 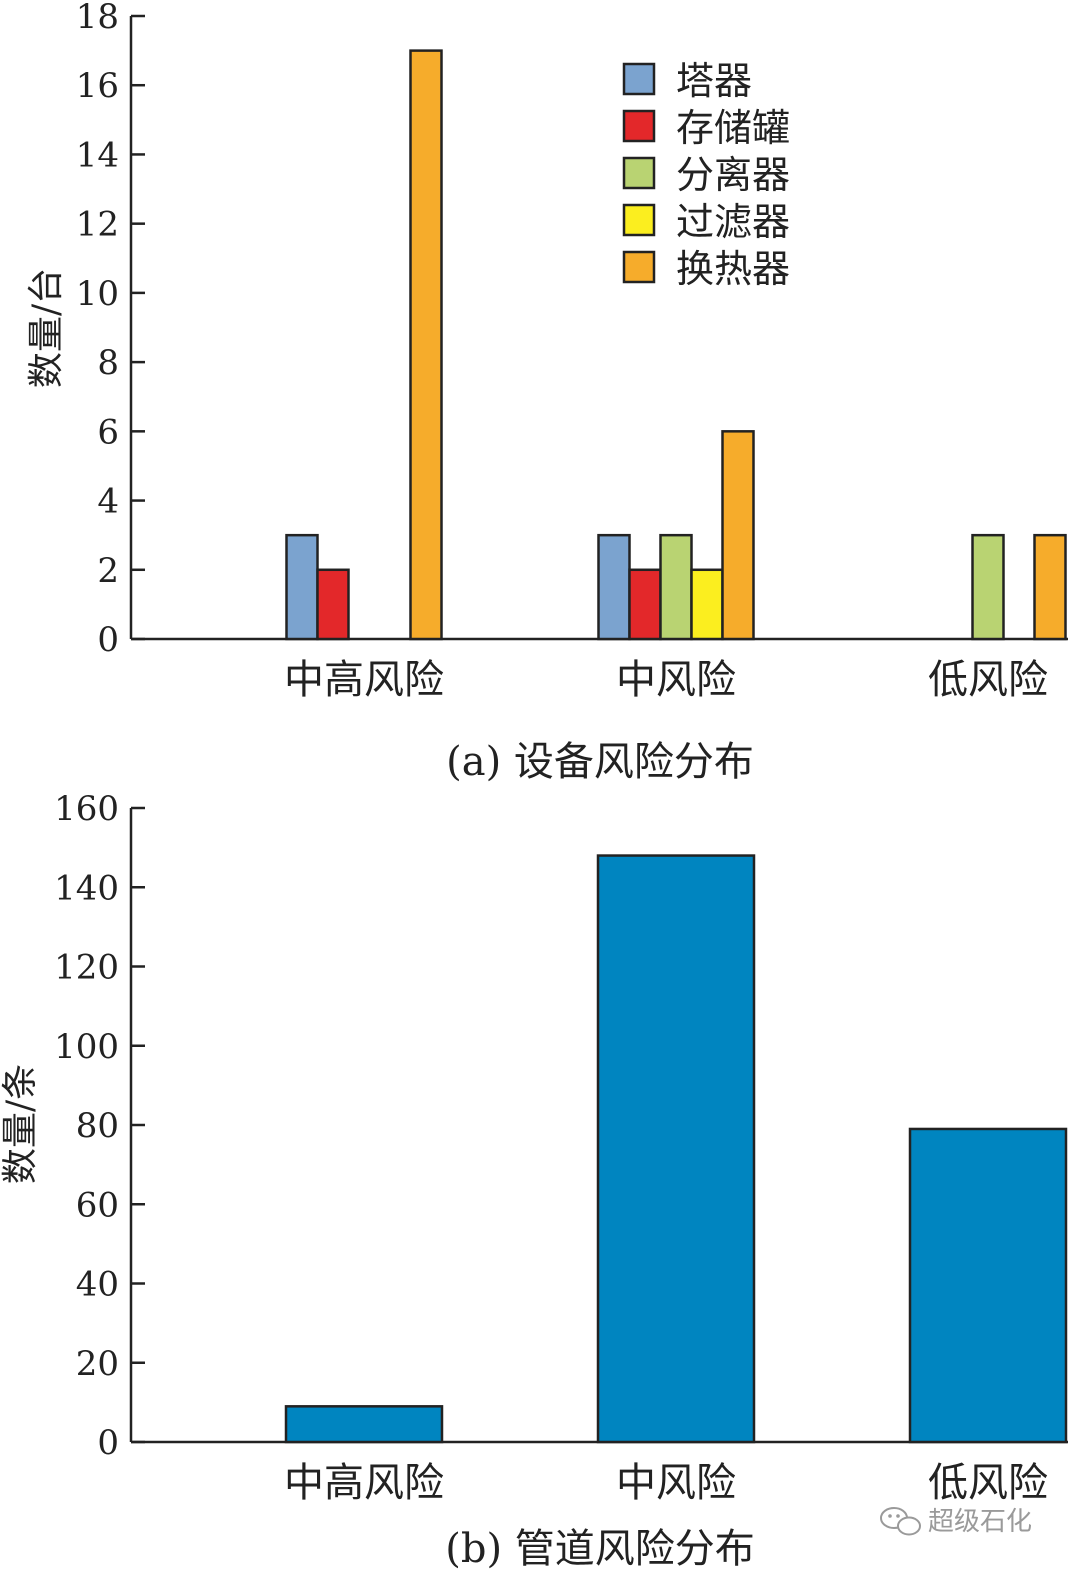 I want to click on legend-label: 存储罐, so click(x=733, y=128).